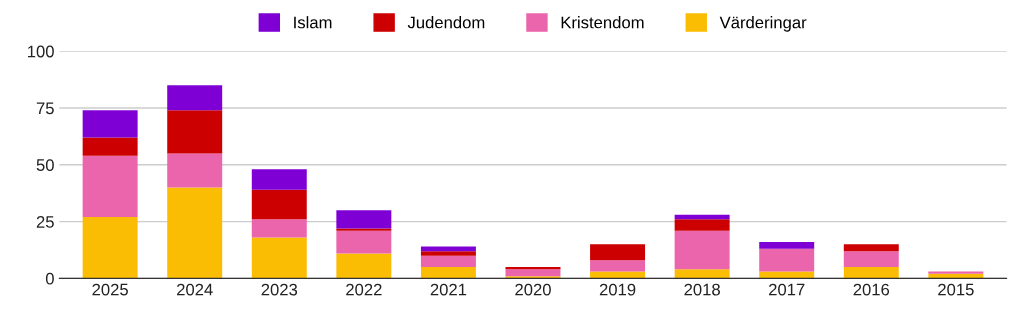 This screenshot has width=1024, height=320. I want to click on x-tick-label: 2017, so click(787, 289).